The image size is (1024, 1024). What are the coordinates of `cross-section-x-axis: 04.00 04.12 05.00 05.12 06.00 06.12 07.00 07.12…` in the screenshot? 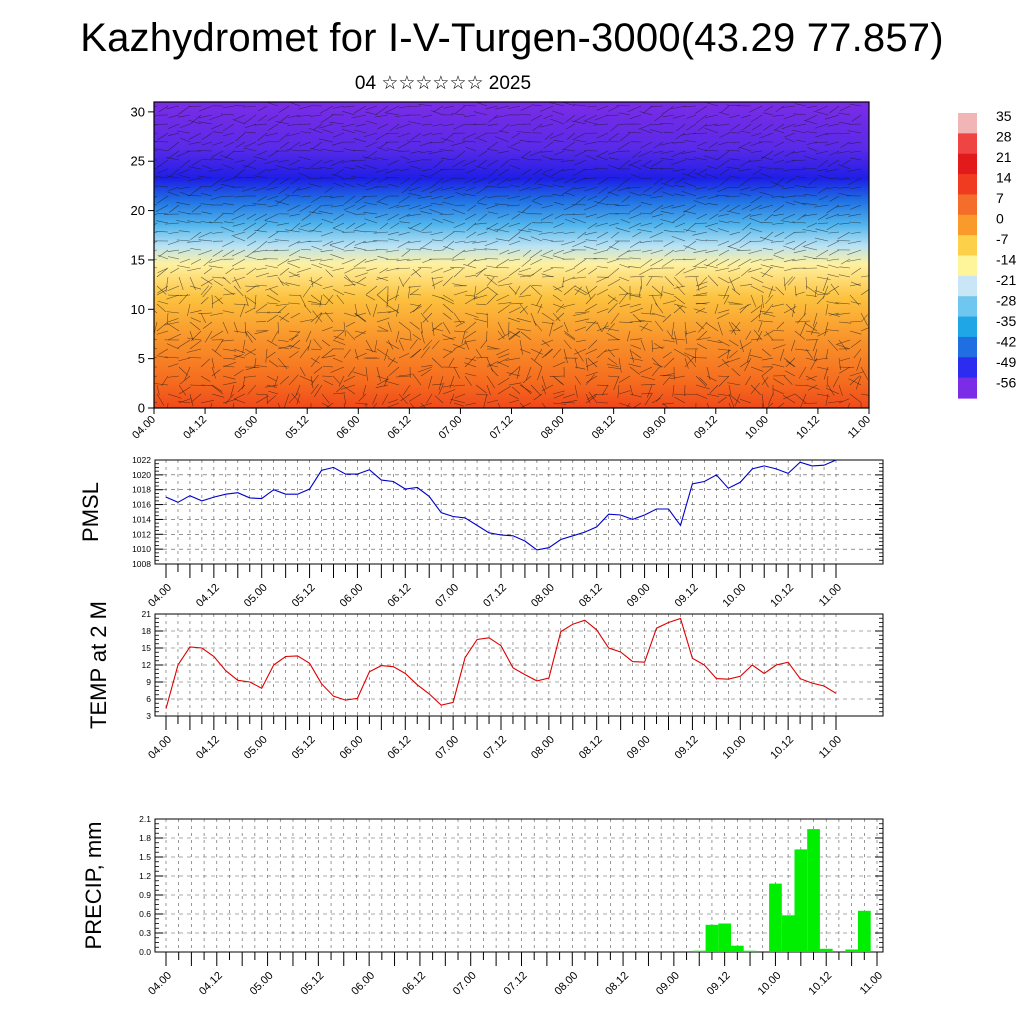 It's located at (501, 425).